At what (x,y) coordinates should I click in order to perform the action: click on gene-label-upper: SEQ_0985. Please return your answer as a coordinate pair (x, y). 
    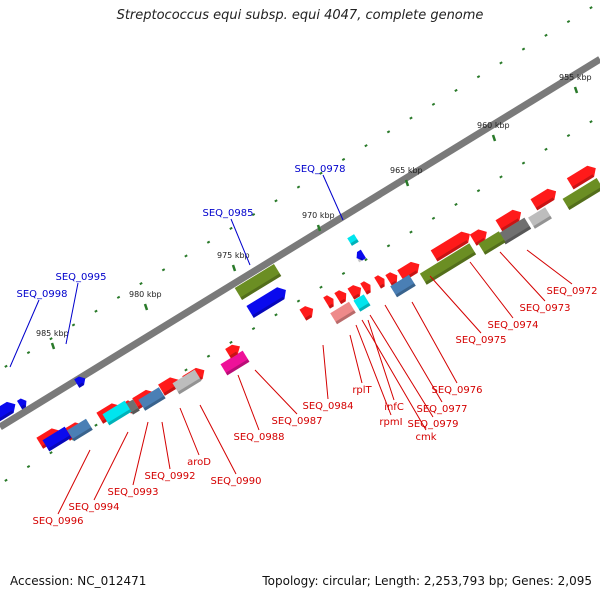
    Looking at the image, I should click on (228, 213).